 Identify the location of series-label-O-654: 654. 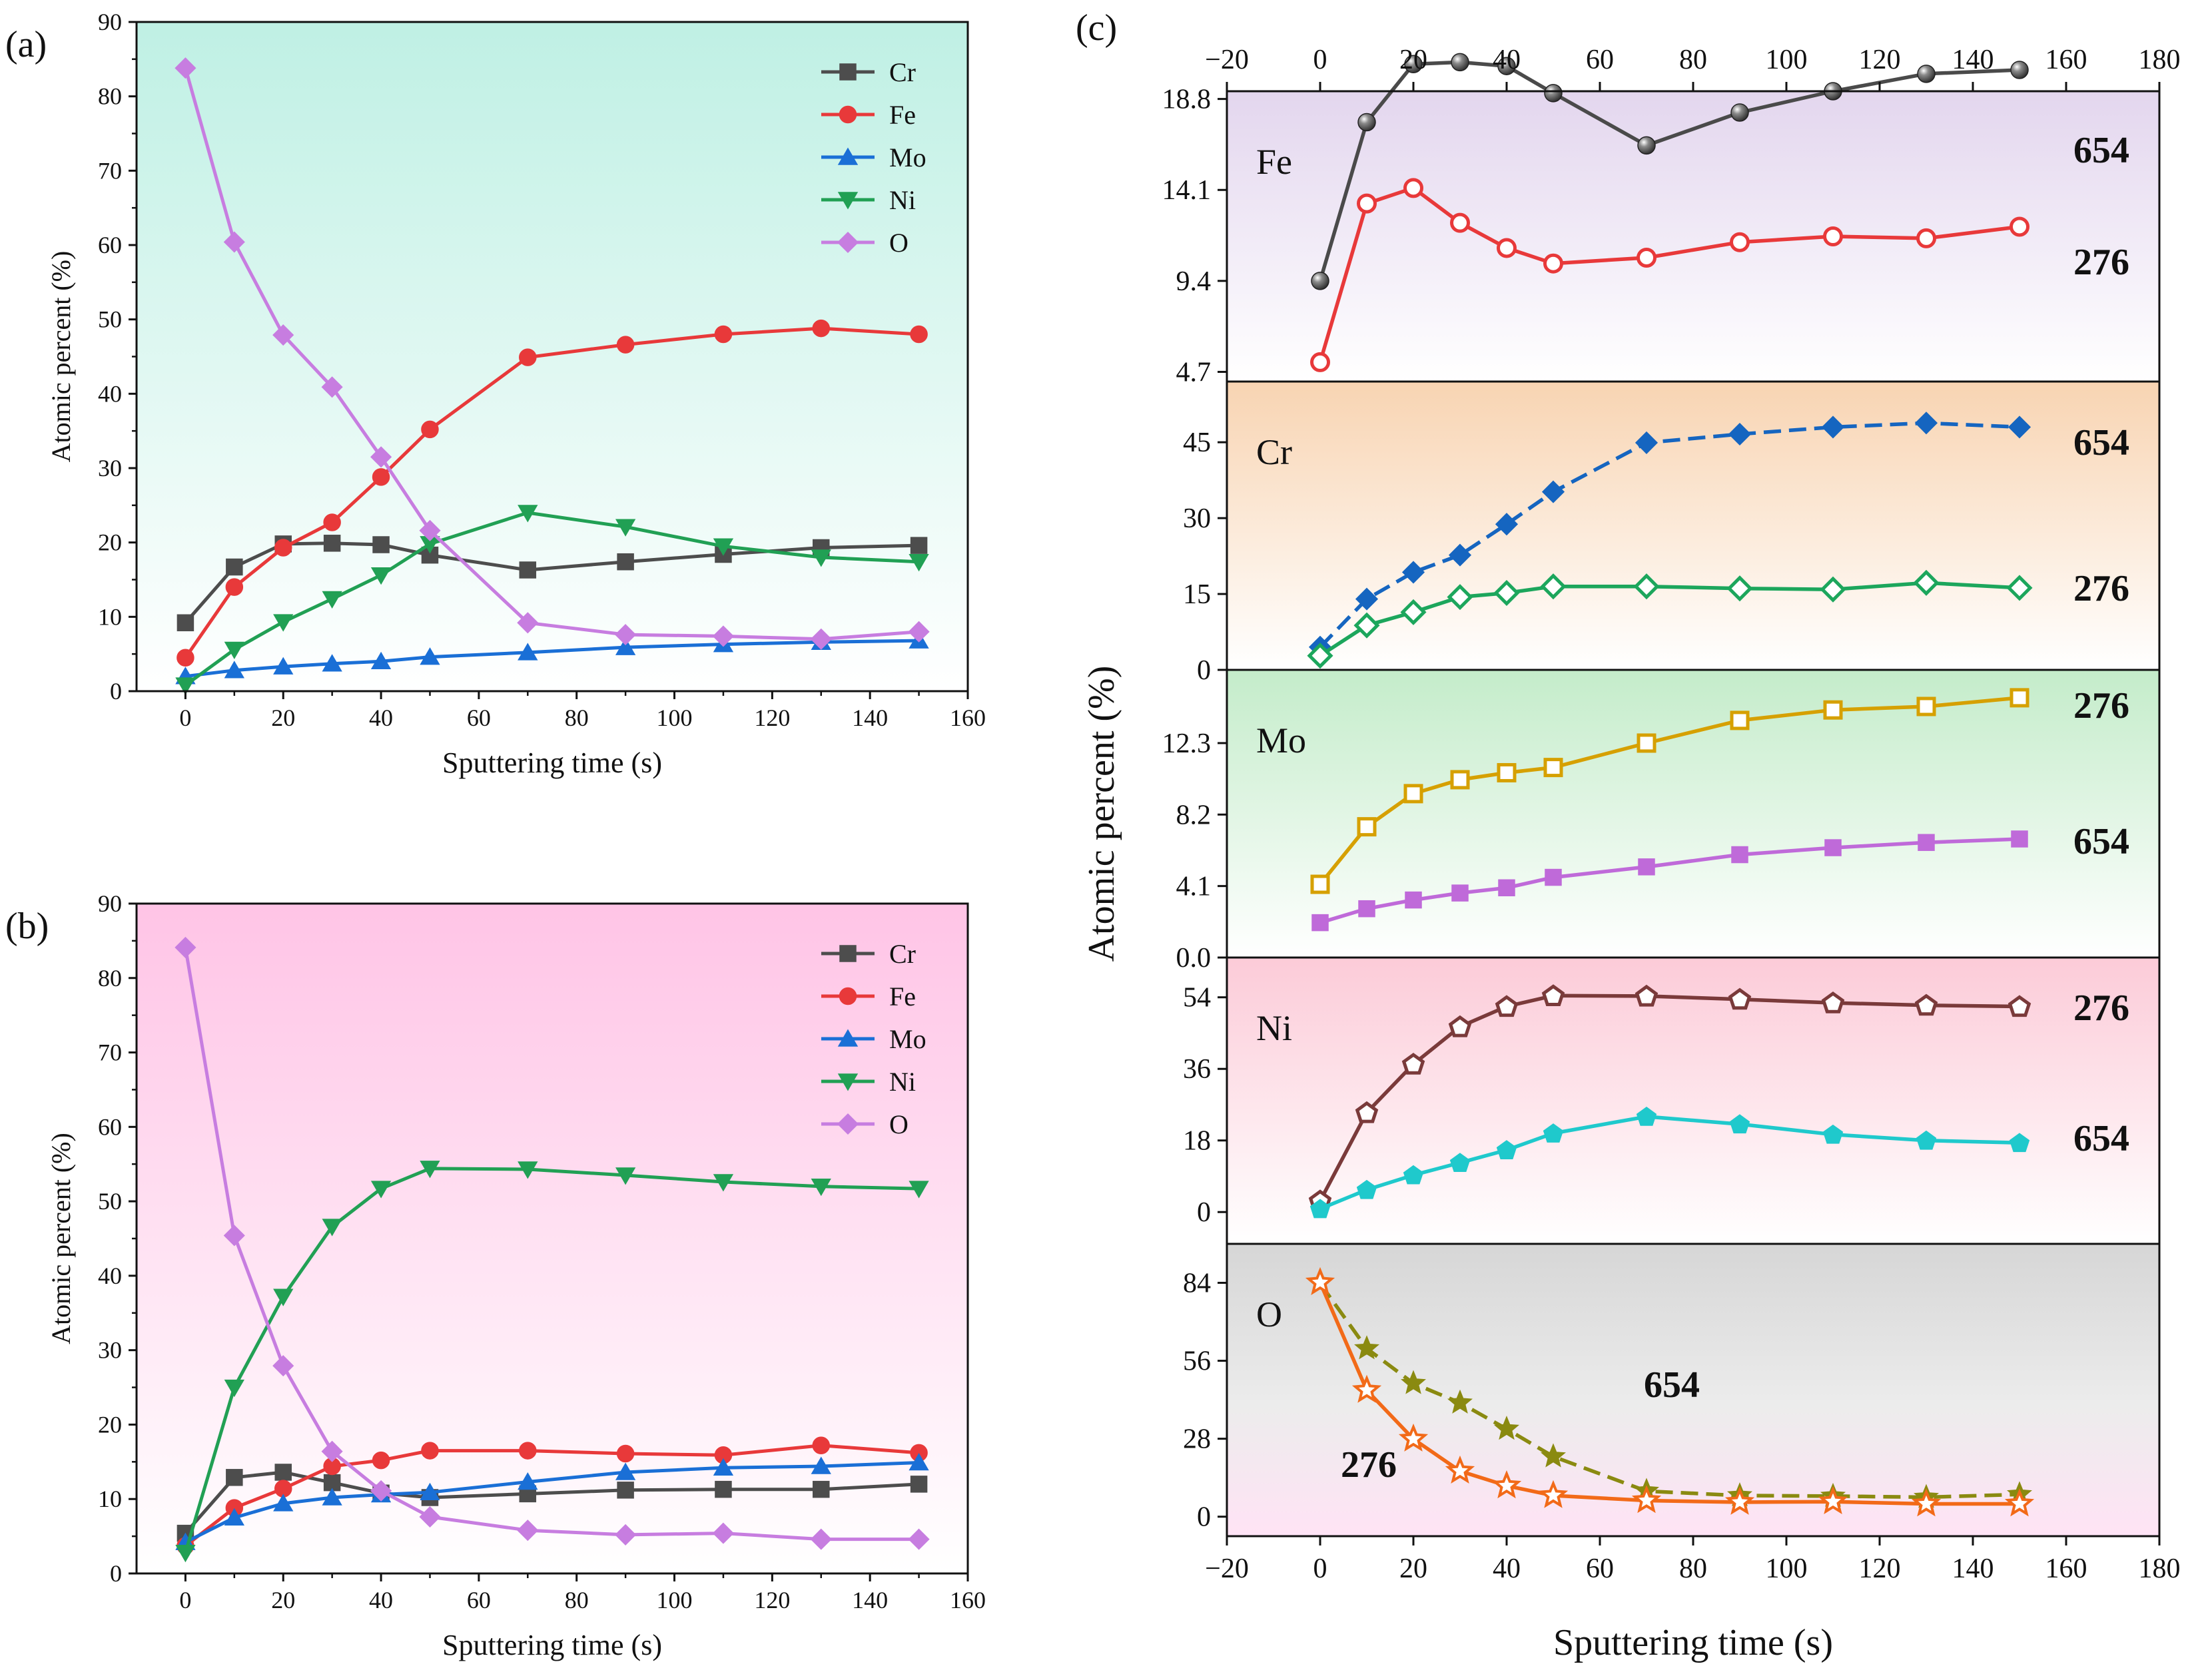
(1672, 1385).